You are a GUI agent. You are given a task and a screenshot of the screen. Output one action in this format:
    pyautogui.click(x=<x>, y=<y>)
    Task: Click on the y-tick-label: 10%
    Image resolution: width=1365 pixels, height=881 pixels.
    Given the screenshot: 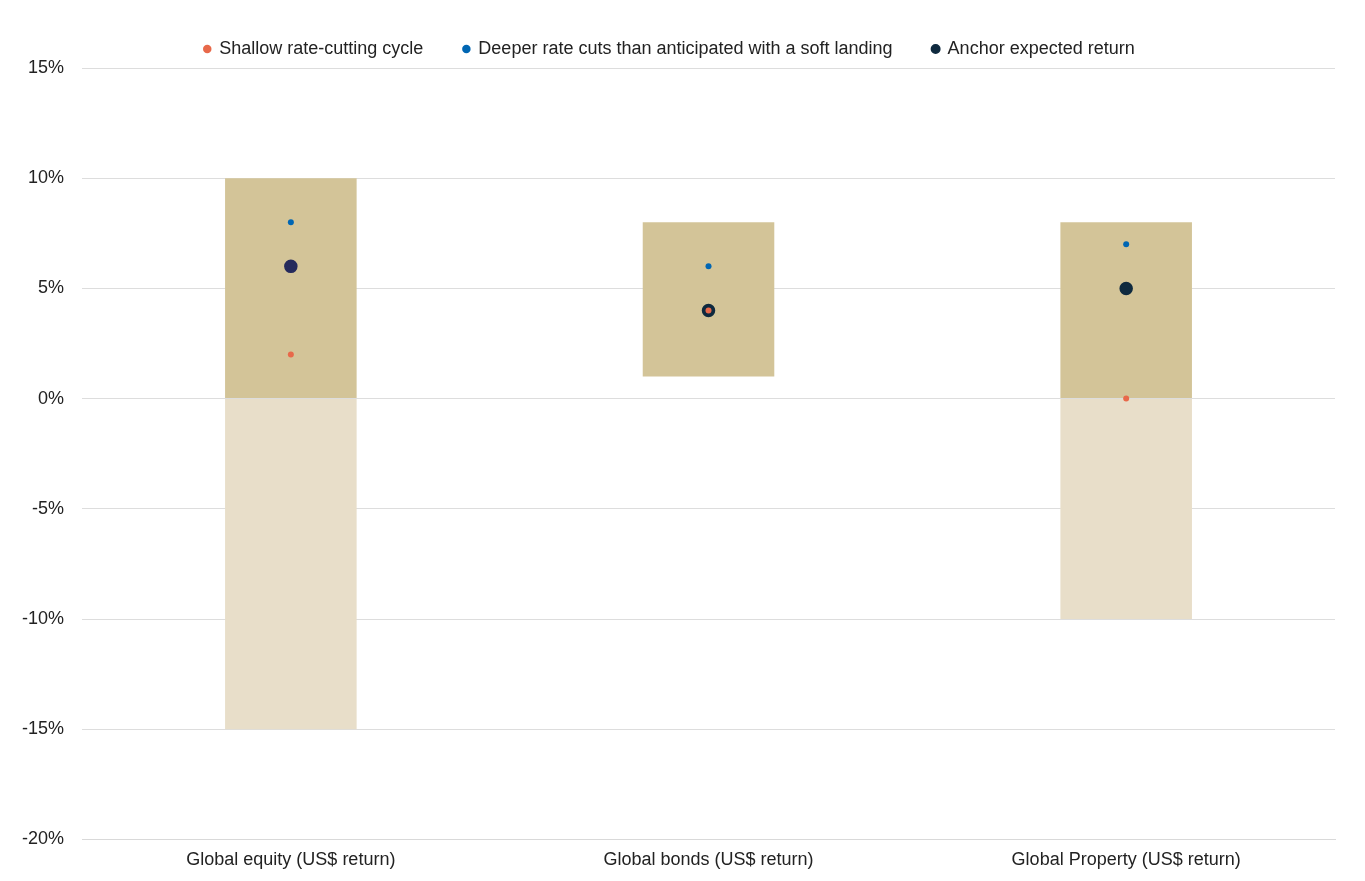 What is the action you would take?
    pyautogui.click(x=46, y=177)
    